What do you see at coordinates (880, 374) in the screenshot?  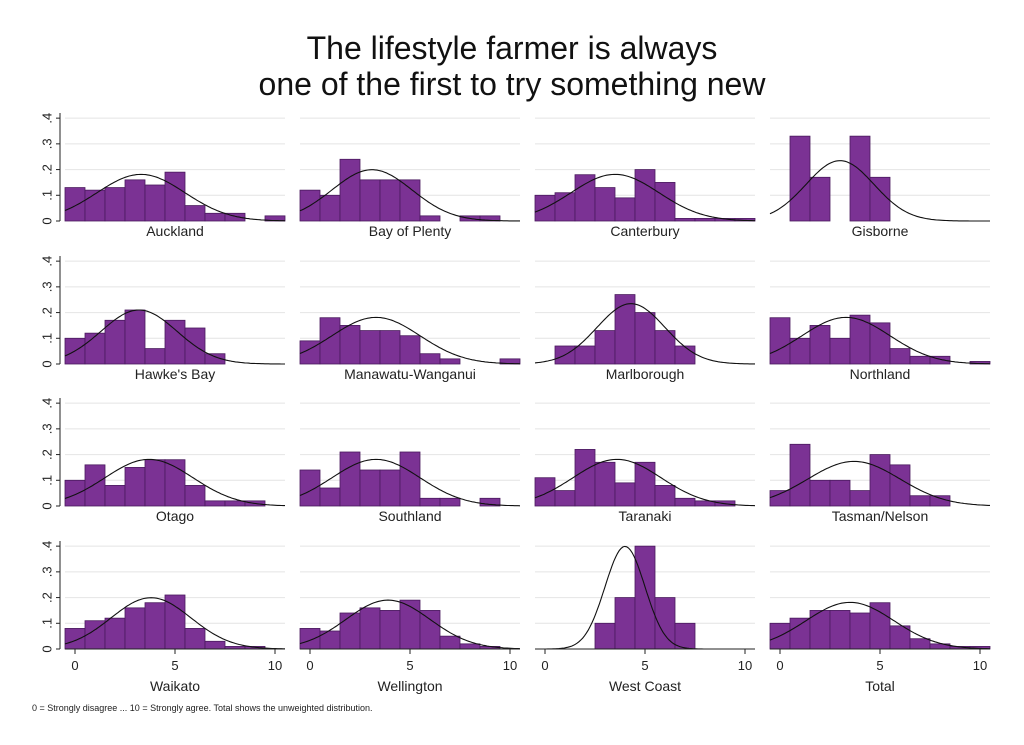 I see `panel-label: Northland` at bounding box center [880, 374].